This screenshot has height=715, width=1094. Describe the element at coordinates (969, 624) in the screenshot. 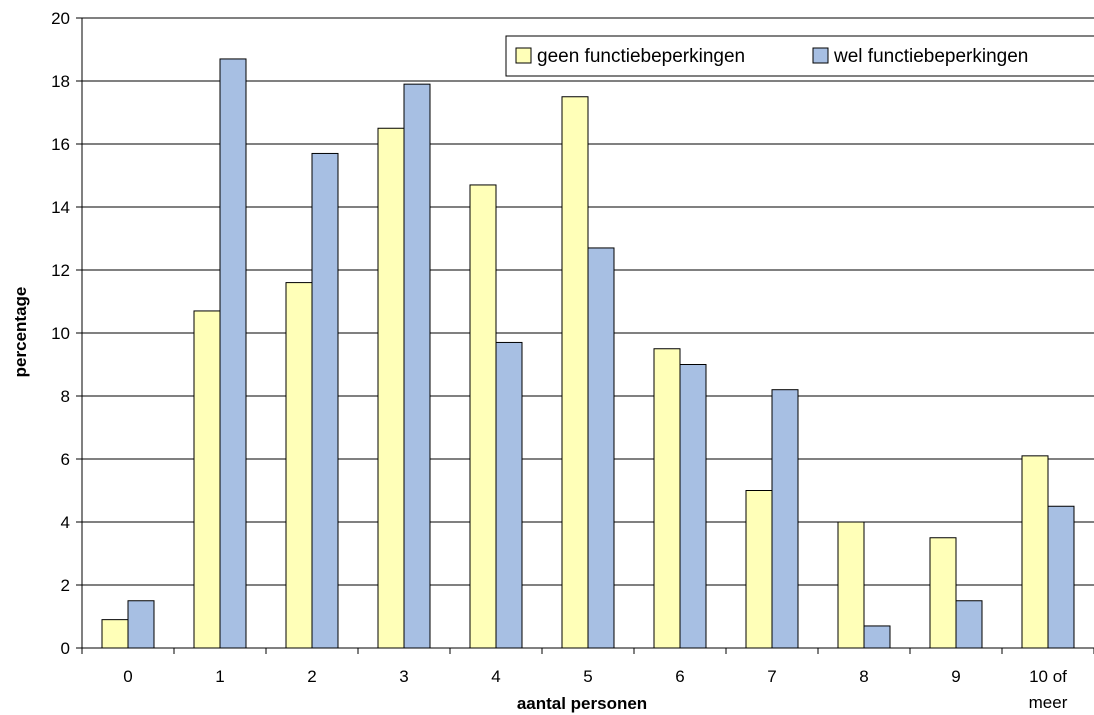

I see `bar-s1-c9` at that location.